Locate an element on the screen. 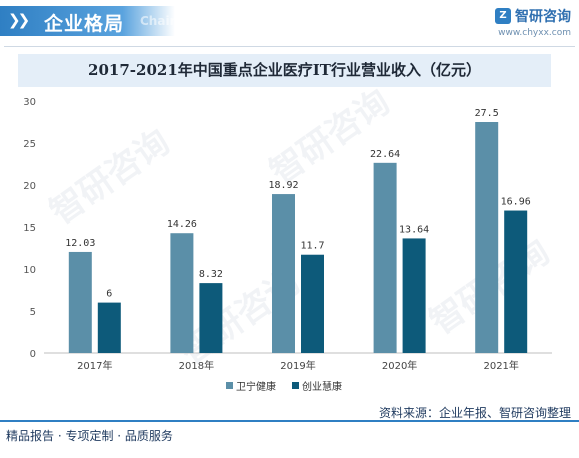 This screenshot has height=458, width=579. y-tick-label: 25 is located at coordinates (29, 144).